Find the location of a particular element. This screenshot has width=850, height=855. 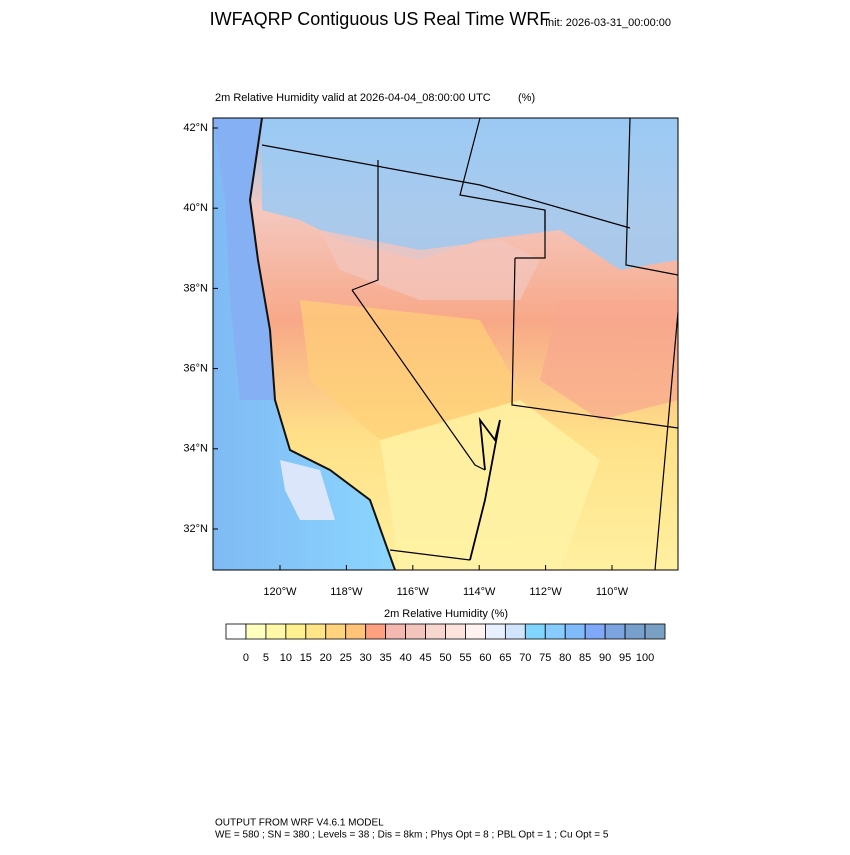

colorbar-label: 85 is located at coordinates (585, 658).